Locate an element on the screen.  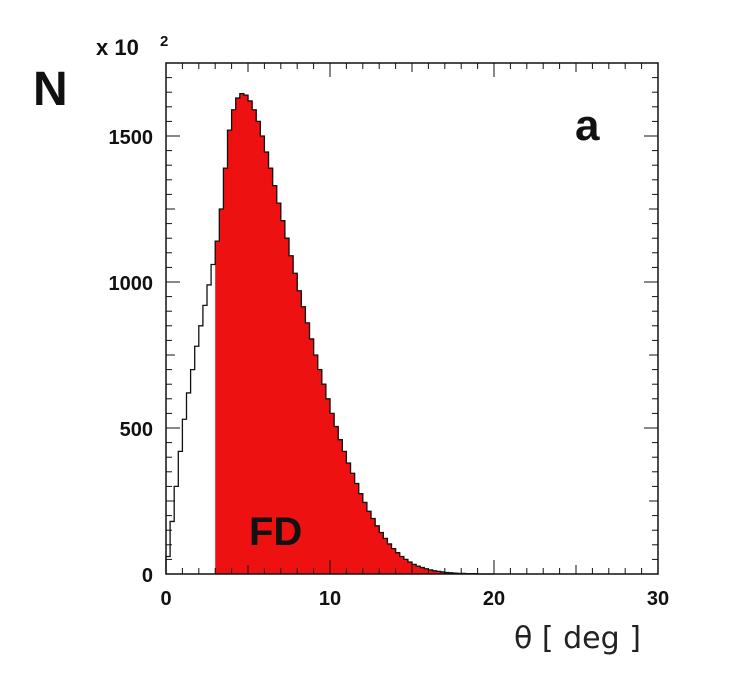
x-tick-label: 30 is located at coordinates (658, 599).